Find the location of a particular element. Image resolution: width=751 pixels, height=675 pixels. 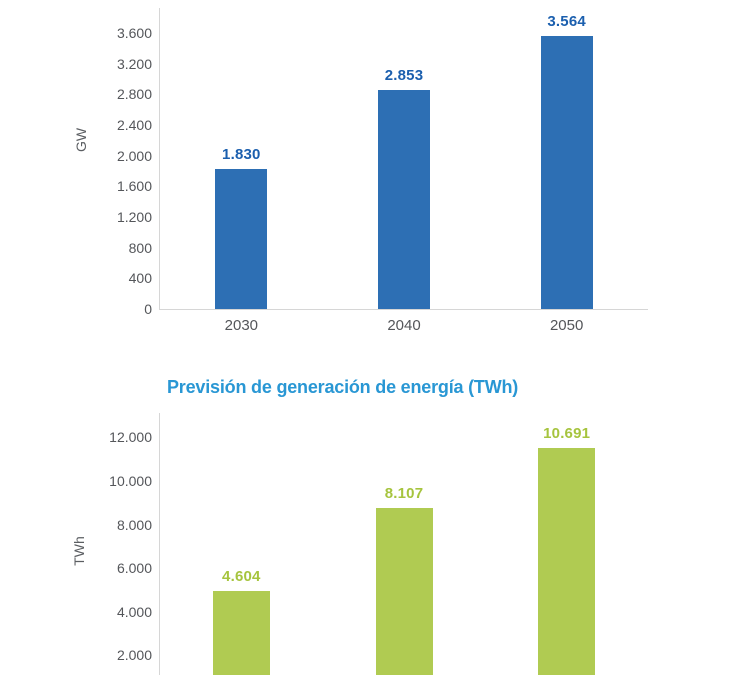

y-tick-label: 2.400 is located at coordinates (134, 125).